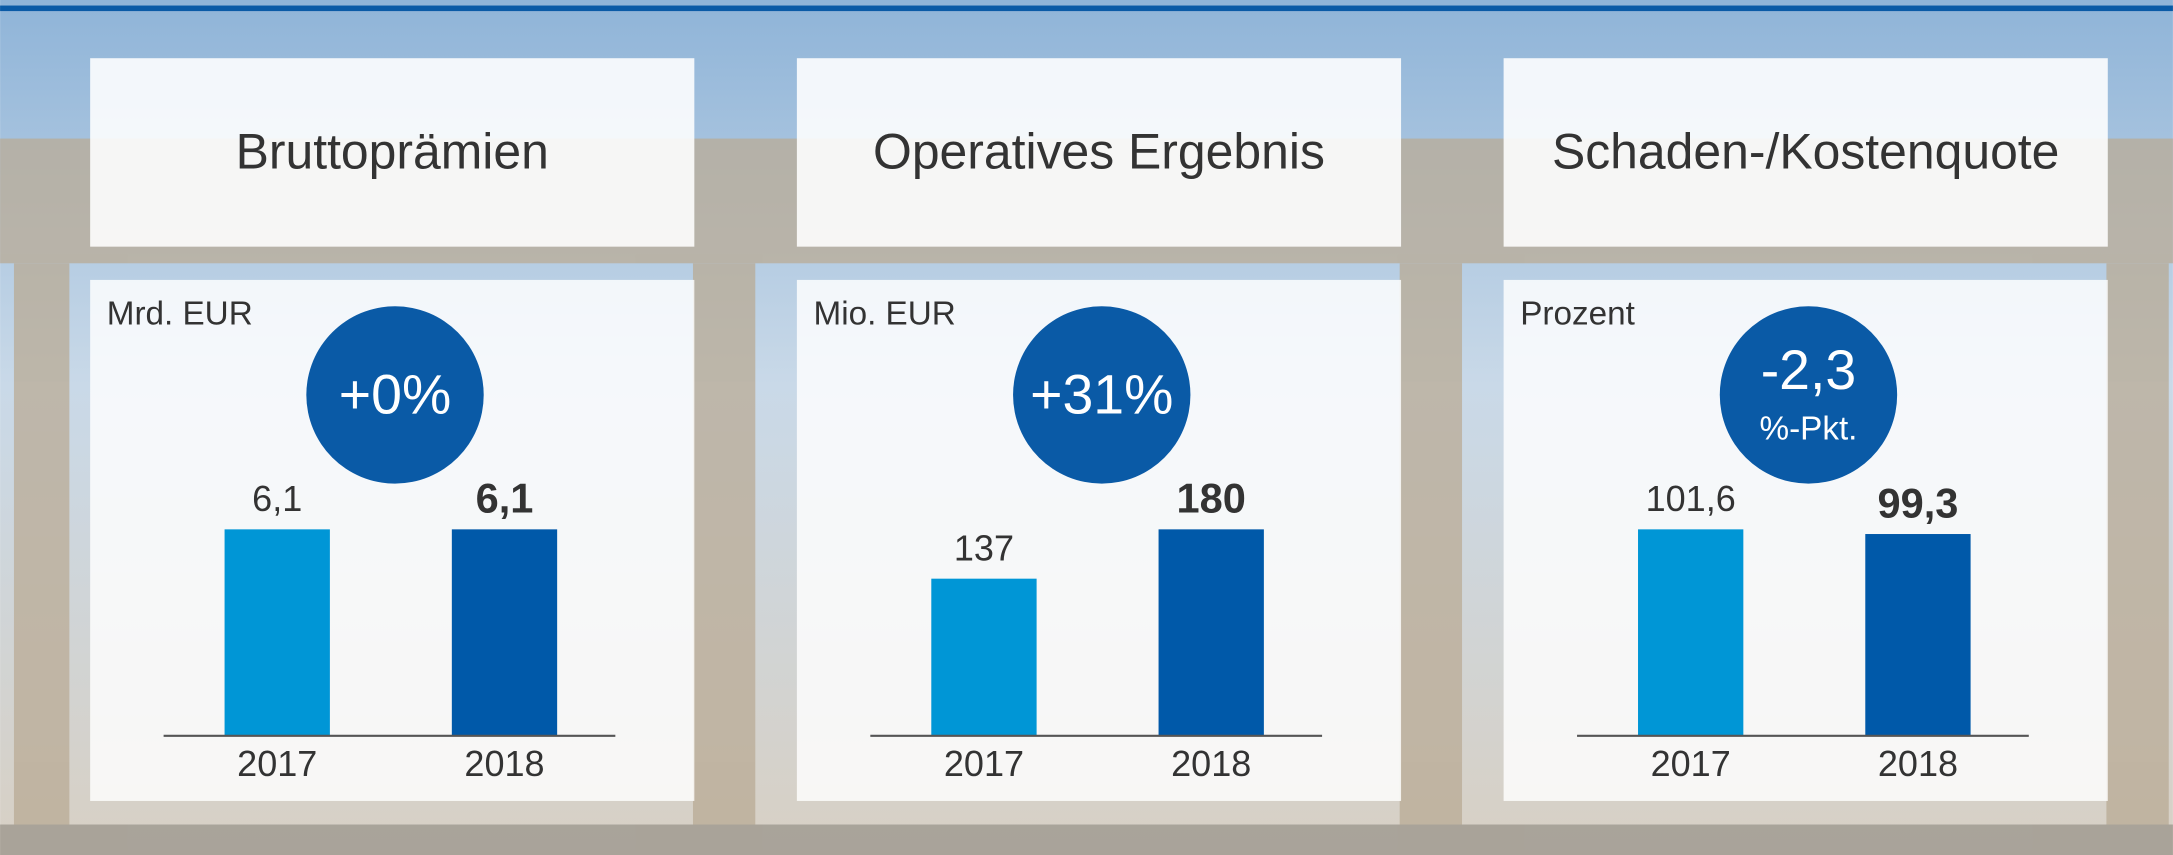 This screenshot has height=855, width=2173. I want to click on unit-label: Mio. EUR, so click(885, 314).